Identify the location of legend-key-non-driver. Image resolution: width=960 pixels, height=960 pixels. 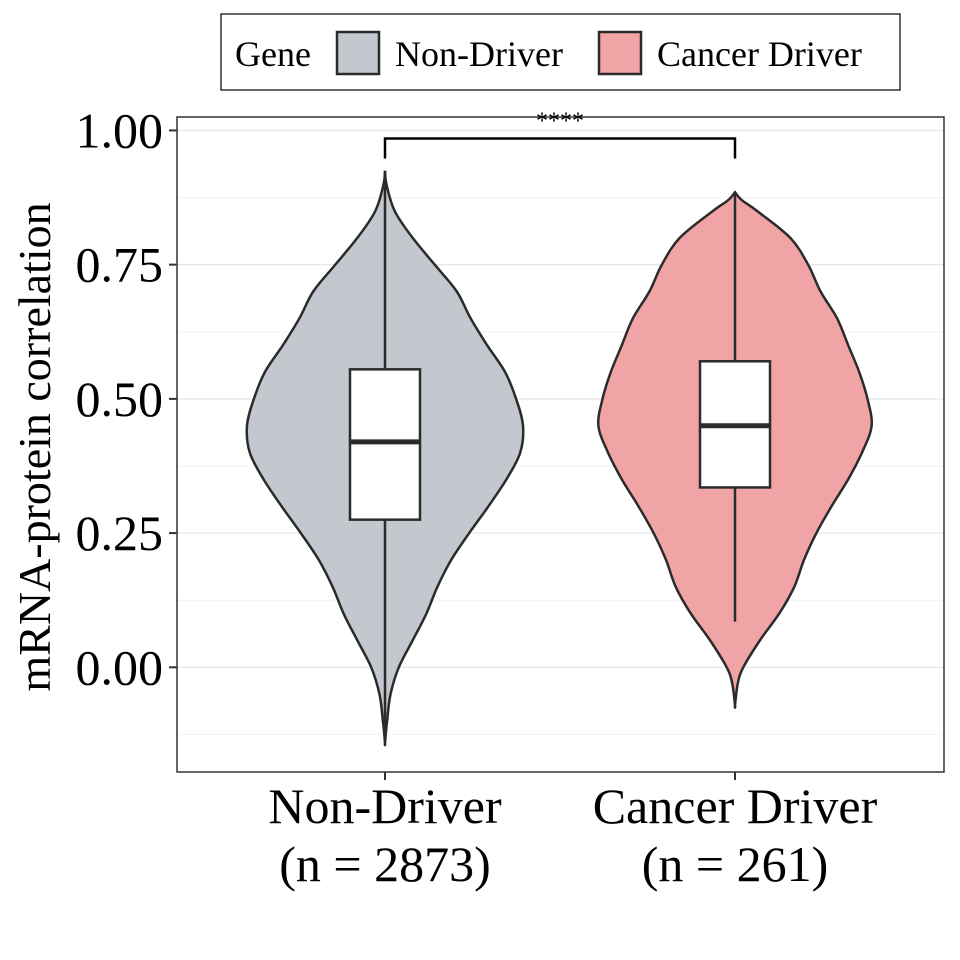
(358, 53).